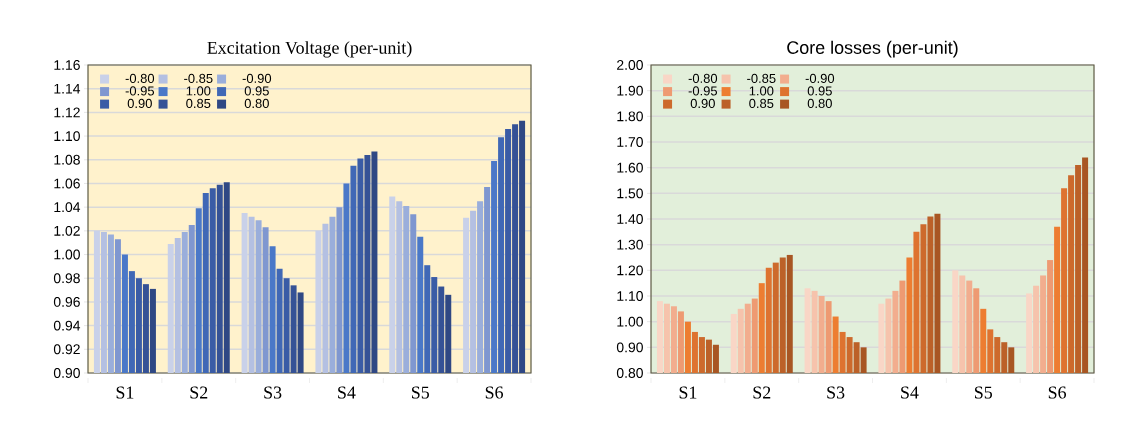 Image resolution: width=1125 pixels, height=421 pixels. Describe the element at coordinates (66, 349) in the screenshot. I see `y-tick-label: 0.92` at that location.